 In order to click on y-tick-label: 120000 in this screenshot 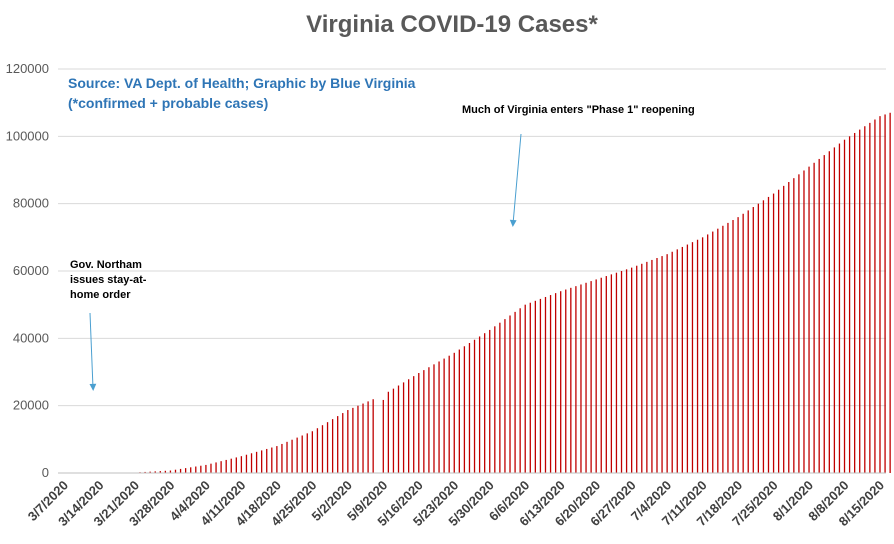, I will do `click(27, 68)`.